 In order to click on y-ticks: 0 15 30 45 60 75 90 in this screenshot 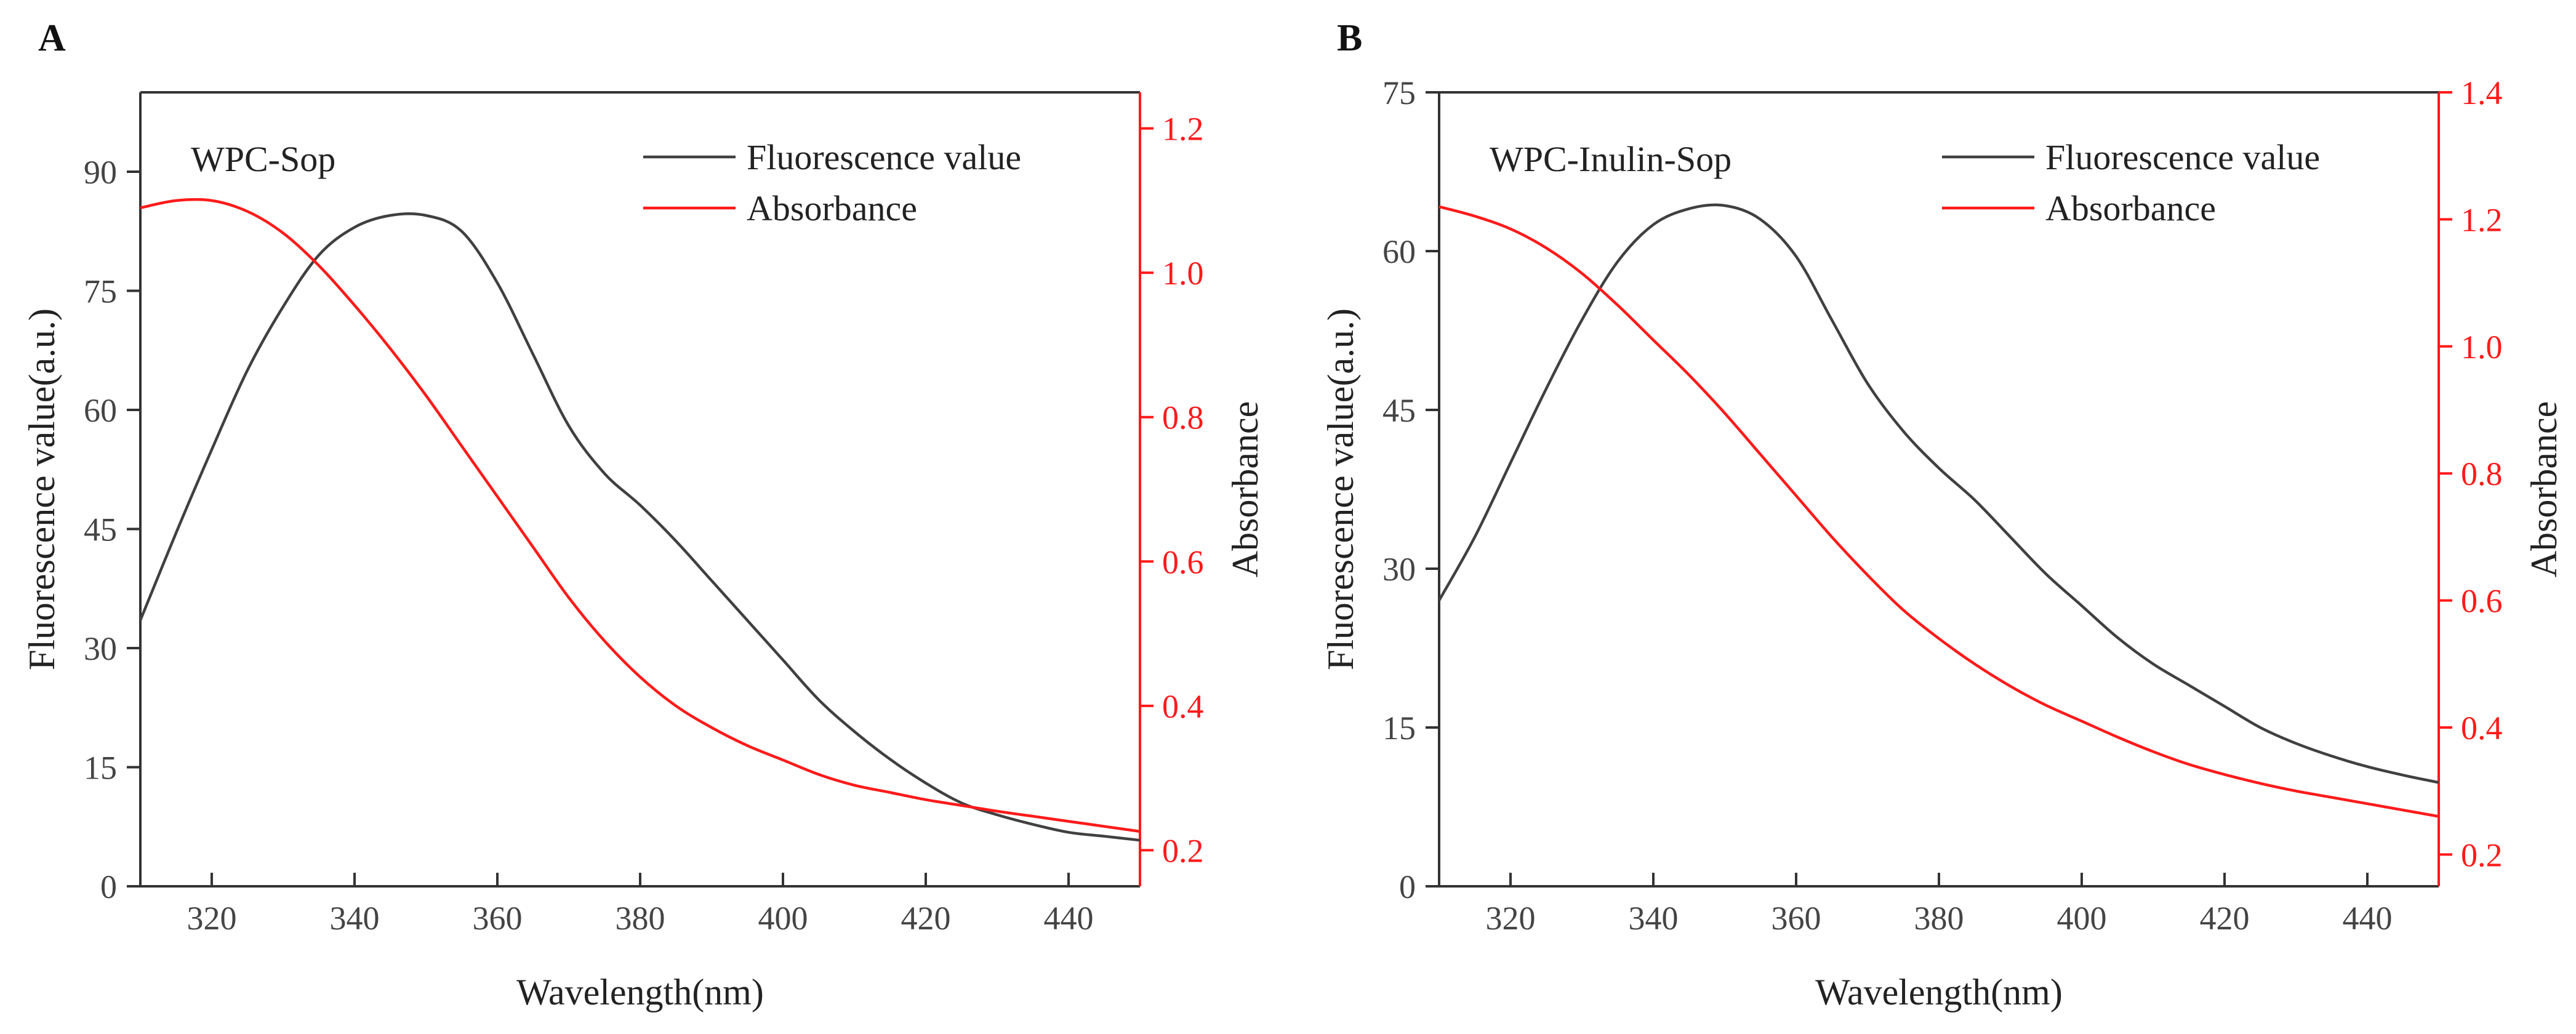, I will do `click(112, 530)`.